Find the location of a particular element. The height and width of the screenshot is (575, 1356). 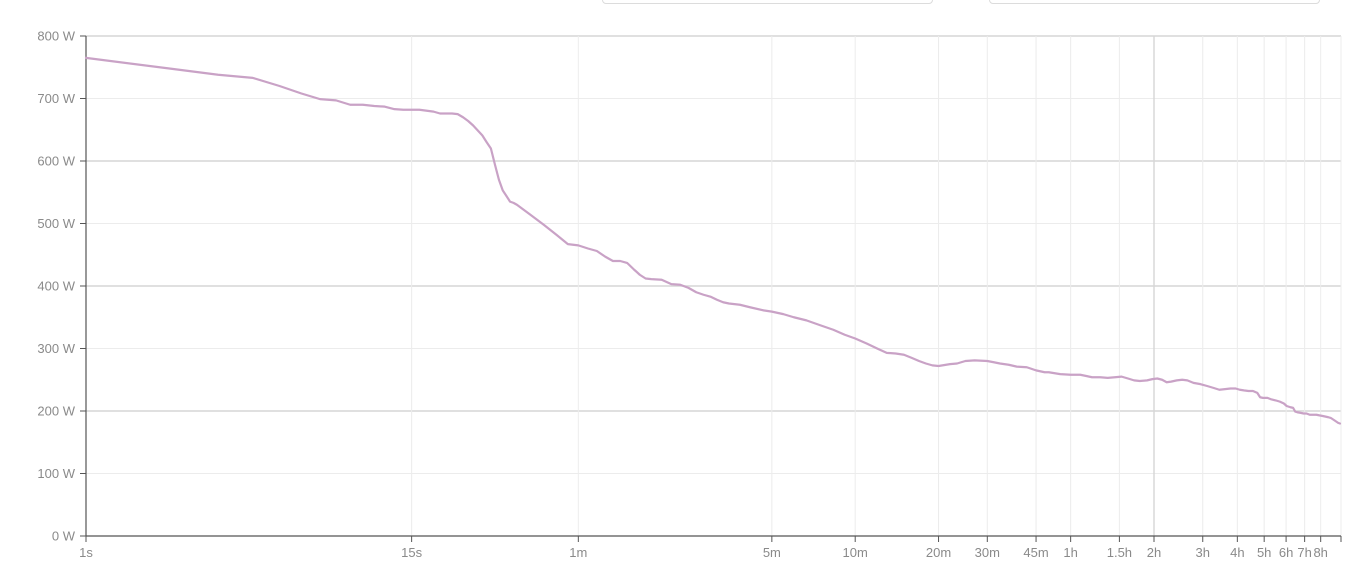

y-tick-label: 800 W is located at coordinates (56, 36).